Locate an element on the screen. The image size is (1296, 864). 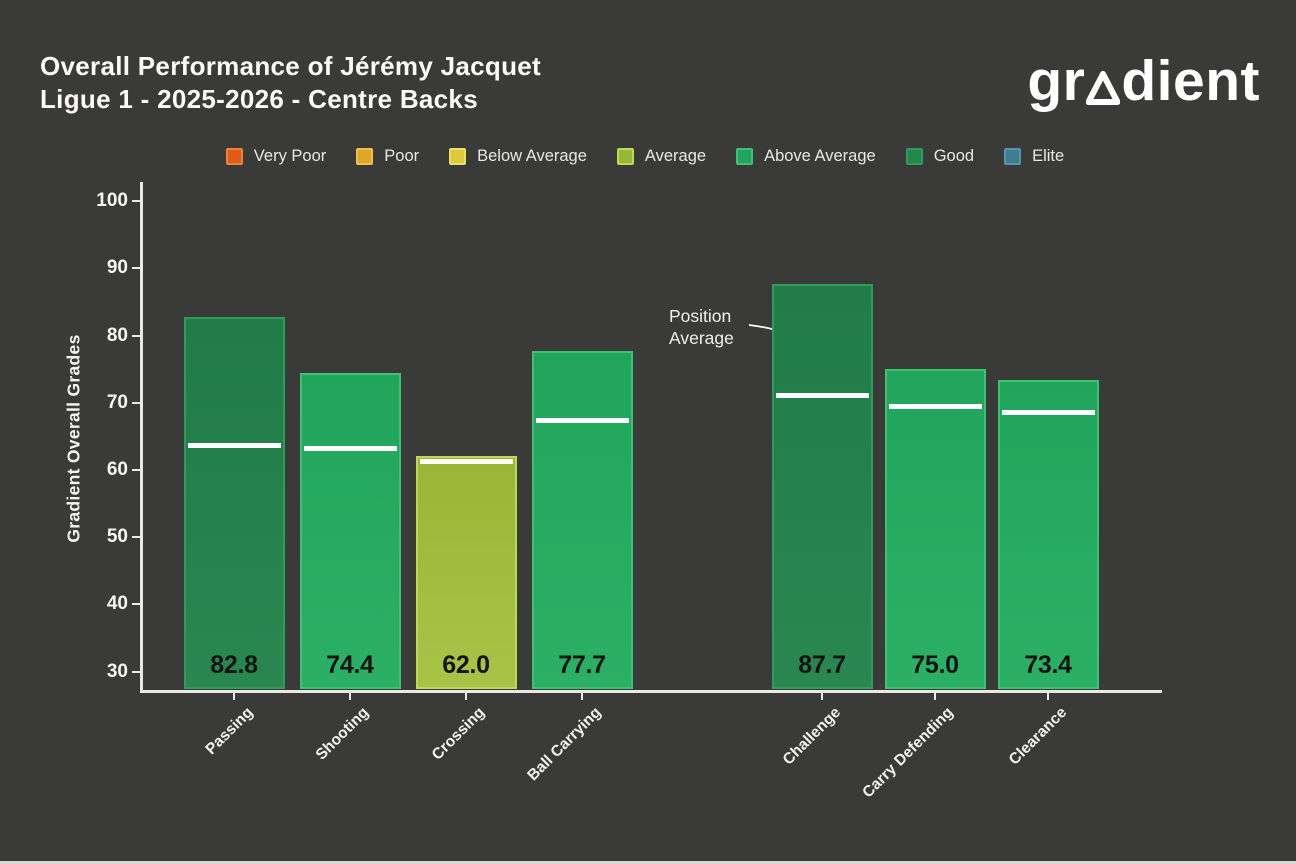
x-label-ball-carrying: Ball Carrying is located at coordinates (564, 744).